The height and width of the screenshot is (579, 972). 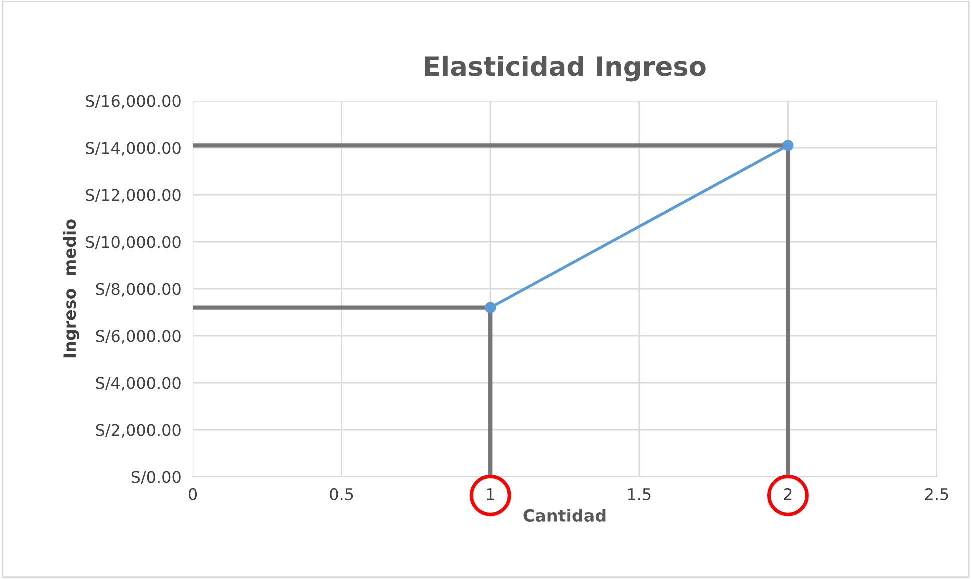 I want to click on y-tick-label: S/16,000.00, so click(x=133, y=102).